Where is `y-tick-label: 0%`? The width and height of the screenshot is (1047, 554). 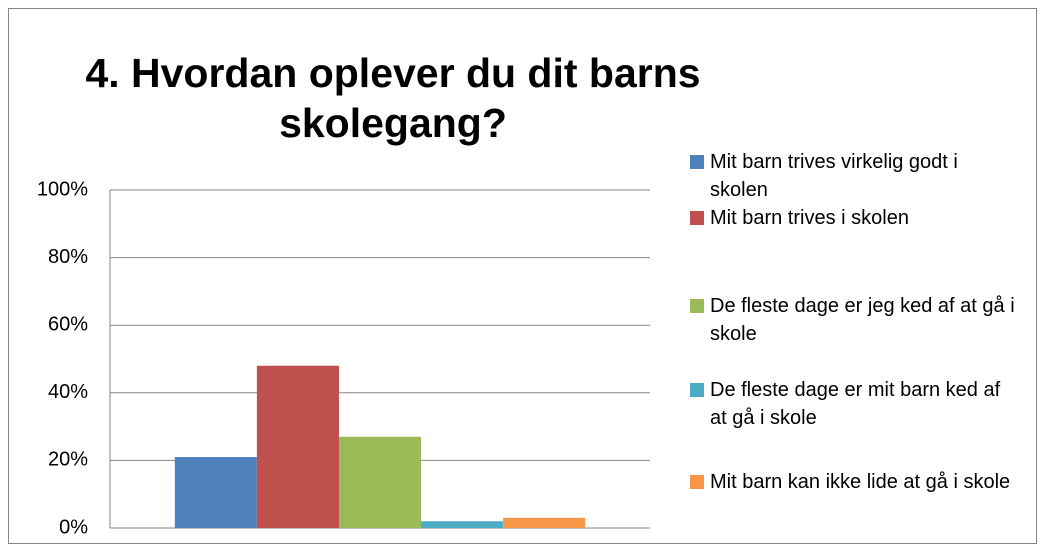
y-tick-label: 0% is located at coordinates (73, 527).